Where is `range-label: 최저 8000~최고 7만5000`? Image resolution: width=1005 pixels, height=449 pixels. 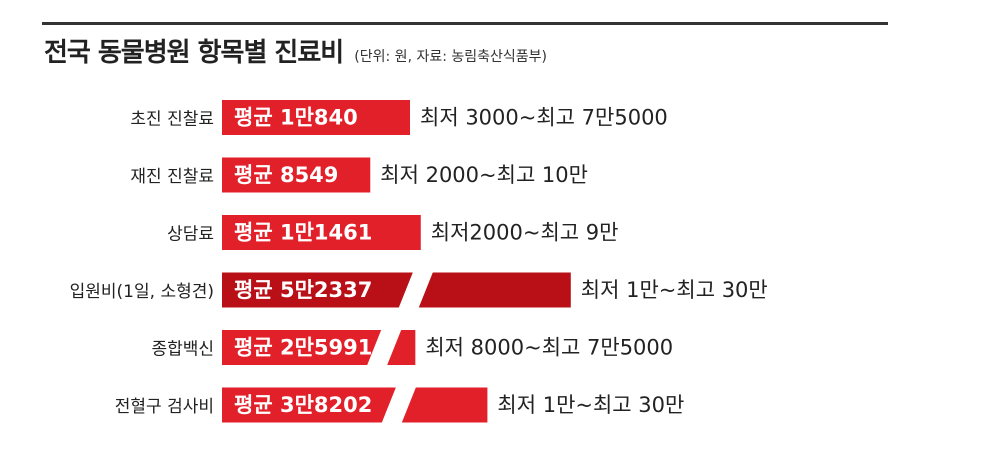 range-label: 최저 8000~최고 7만5000 is located at coordinates (549, 348).